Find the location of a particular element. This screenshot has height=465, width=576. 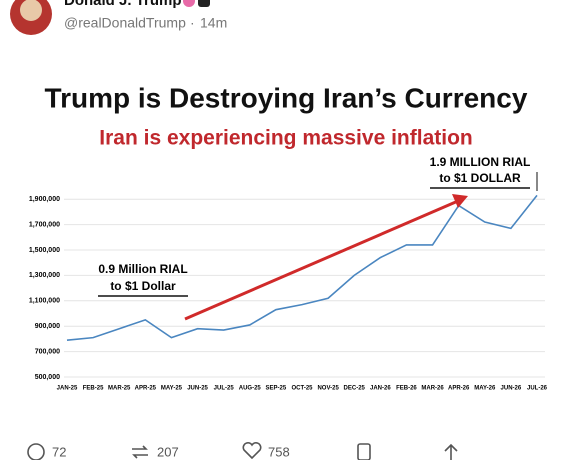

y-tick-label: 700,000 is located at coordinates (47, 351).